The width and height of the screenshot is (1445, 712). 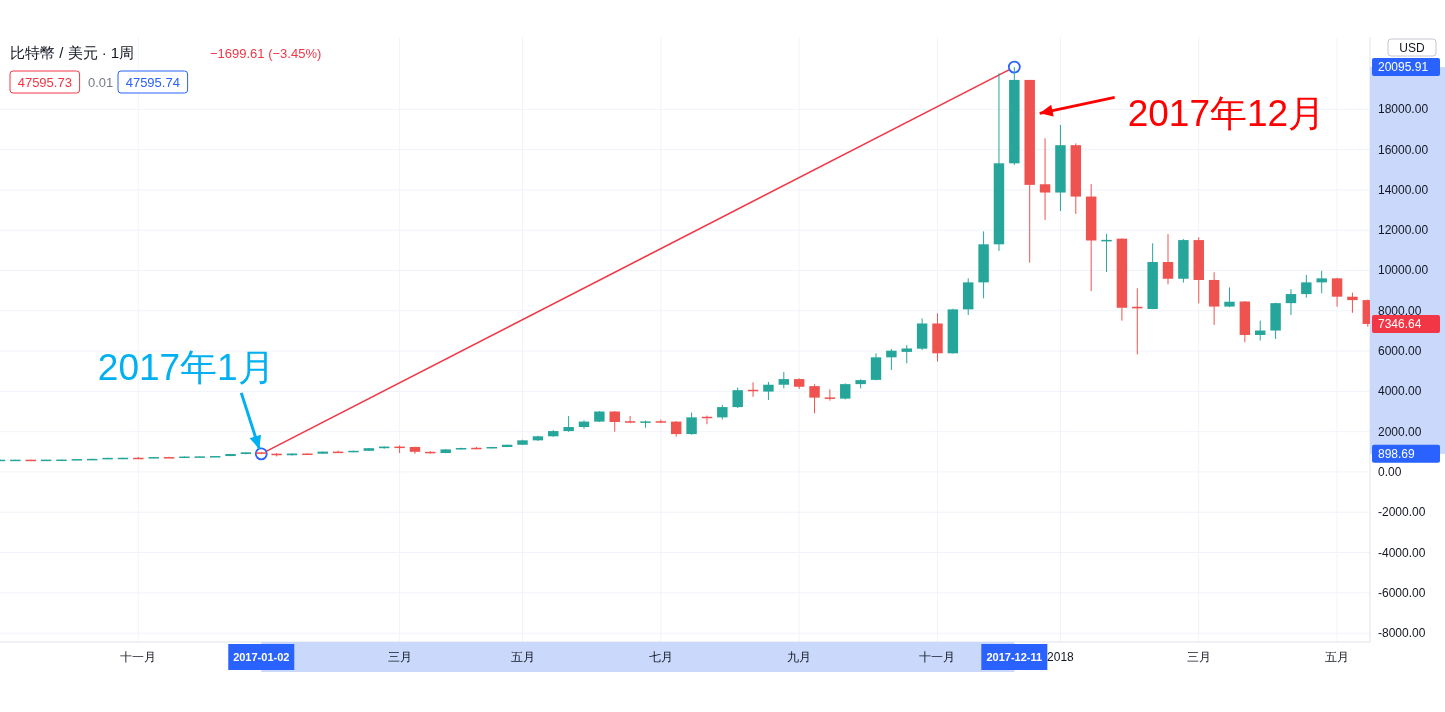 What do you see at coordinates (101, 82) in the screenshot?
I see `annotation: 0.01` at bounding box center [101, 82].